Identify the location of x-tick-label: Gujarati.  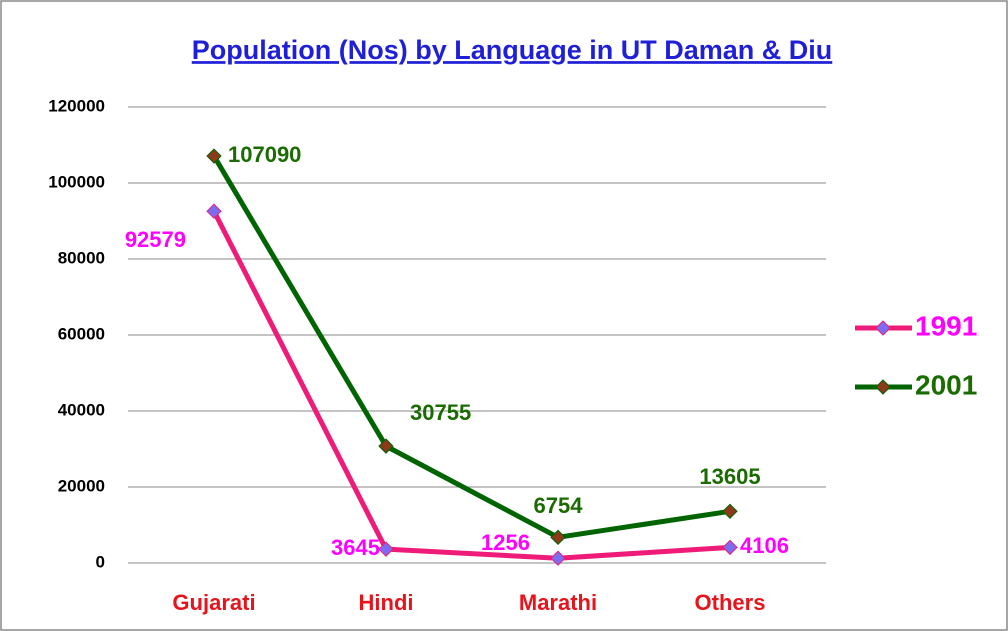
(213, 602).